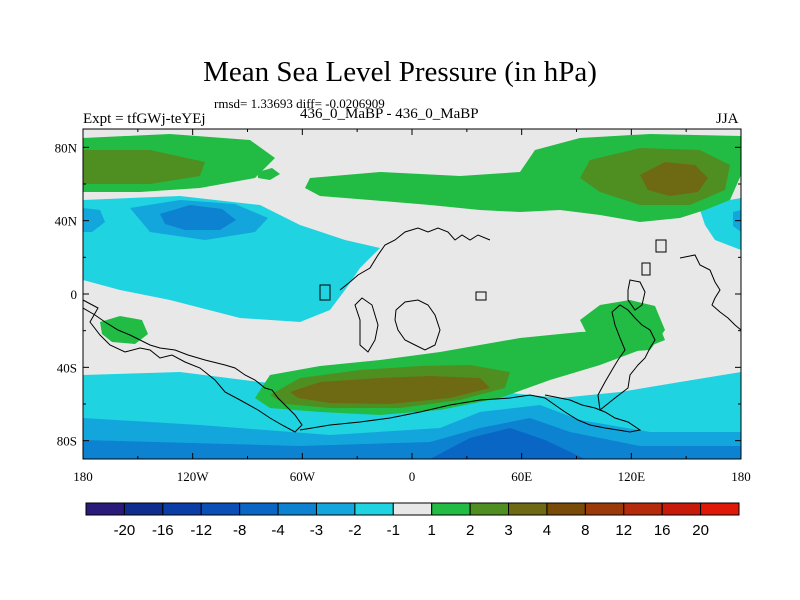 Image resolution: width=800 pixels, height=600 pixels. I want to click on colorbar-label: 4, so click(547, 530).